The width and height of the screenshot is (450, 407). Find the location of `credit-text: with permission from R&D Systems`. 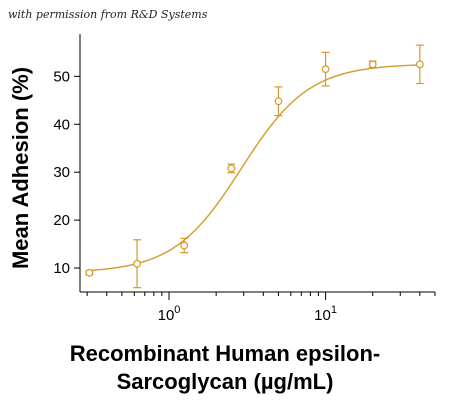

credit-text: with permission from R&D Systems is located at coordinates (108, 14).